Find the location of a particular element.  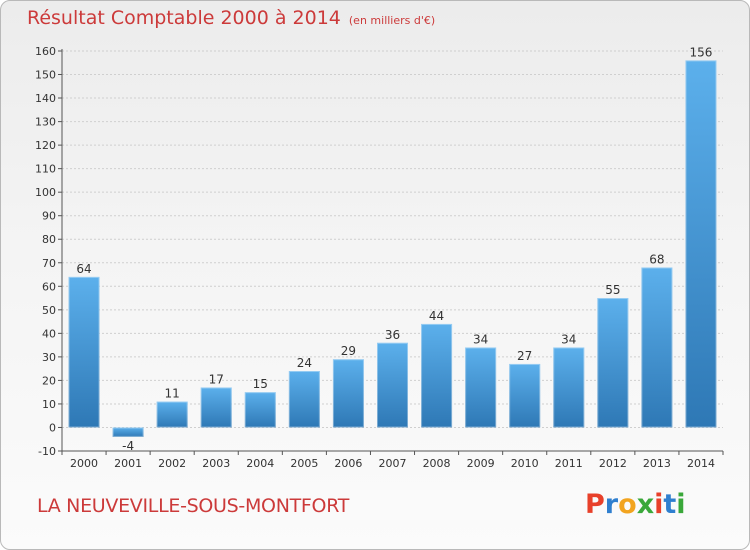

x-tick-label: 2004 is located at coordinates (260, 463).